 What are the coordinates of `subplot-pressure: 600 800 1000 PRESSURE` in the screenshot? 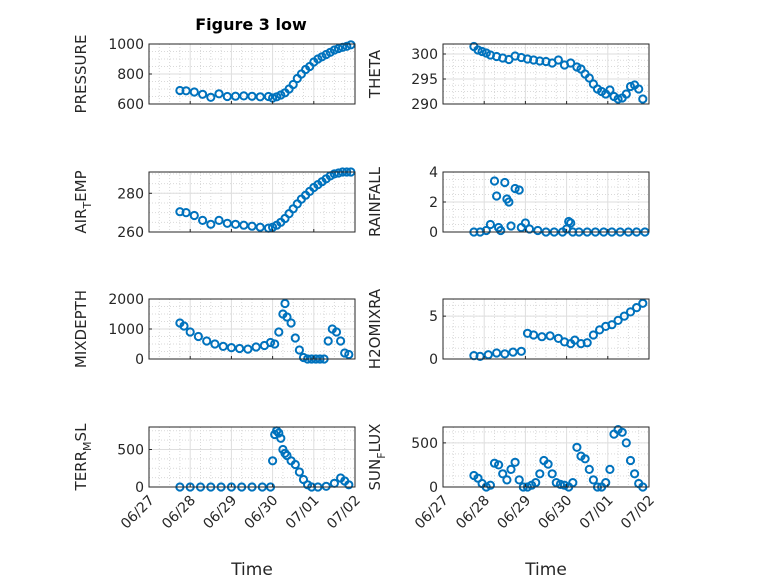 It's located at (214, 74).